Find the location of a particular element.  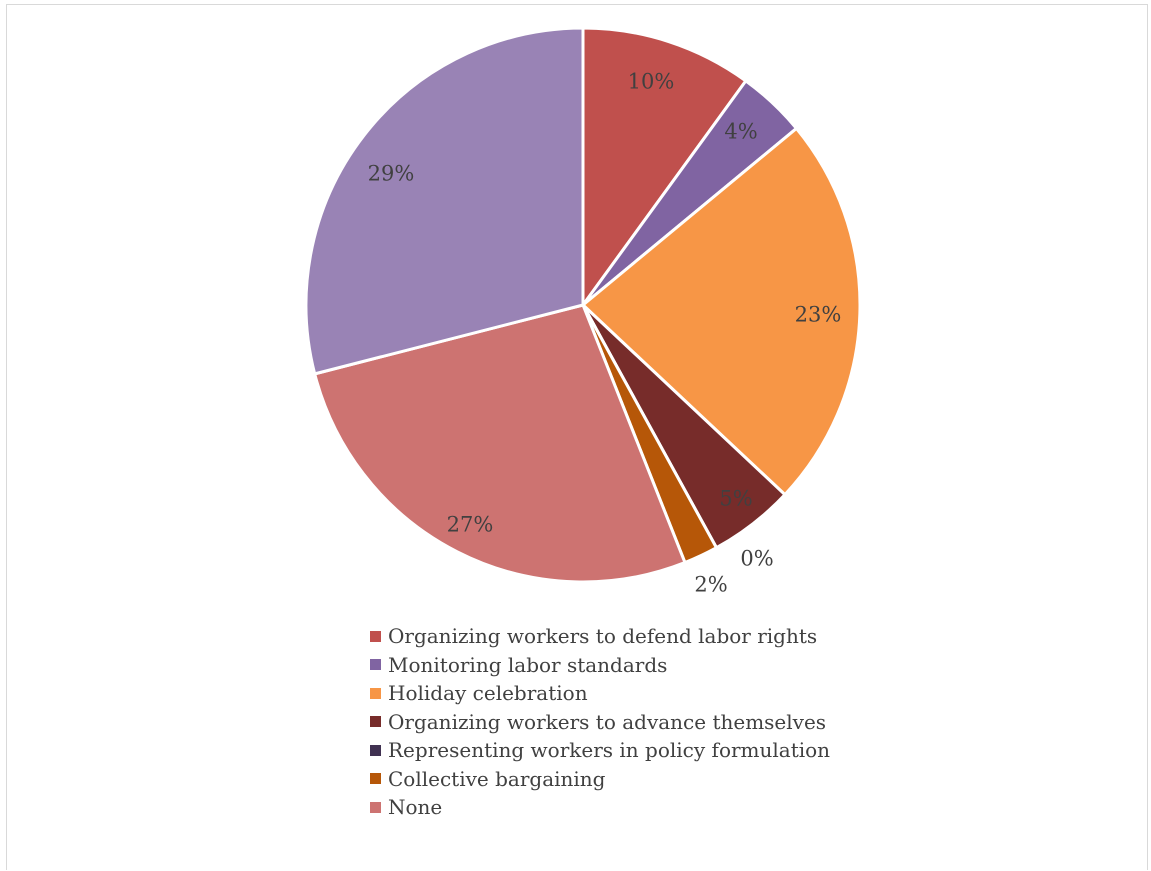

slice-data-label: 23% is located at coordinates (818, 315).